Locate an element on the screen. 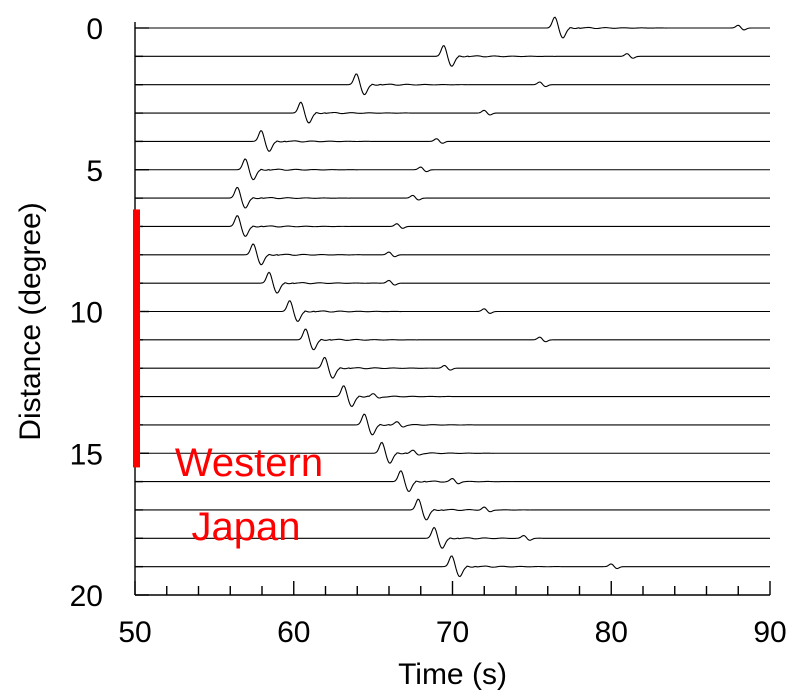 This screenshot has width=794, height=693. y-tick-label: 10 is located at coordinates (86, 313).